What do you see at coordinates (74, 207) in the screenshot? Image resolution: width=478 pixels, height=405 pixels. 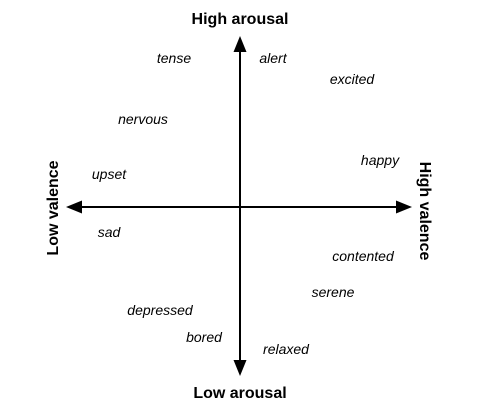 I see `valence-axis-arrow-left` at bounding box center [74, 207].